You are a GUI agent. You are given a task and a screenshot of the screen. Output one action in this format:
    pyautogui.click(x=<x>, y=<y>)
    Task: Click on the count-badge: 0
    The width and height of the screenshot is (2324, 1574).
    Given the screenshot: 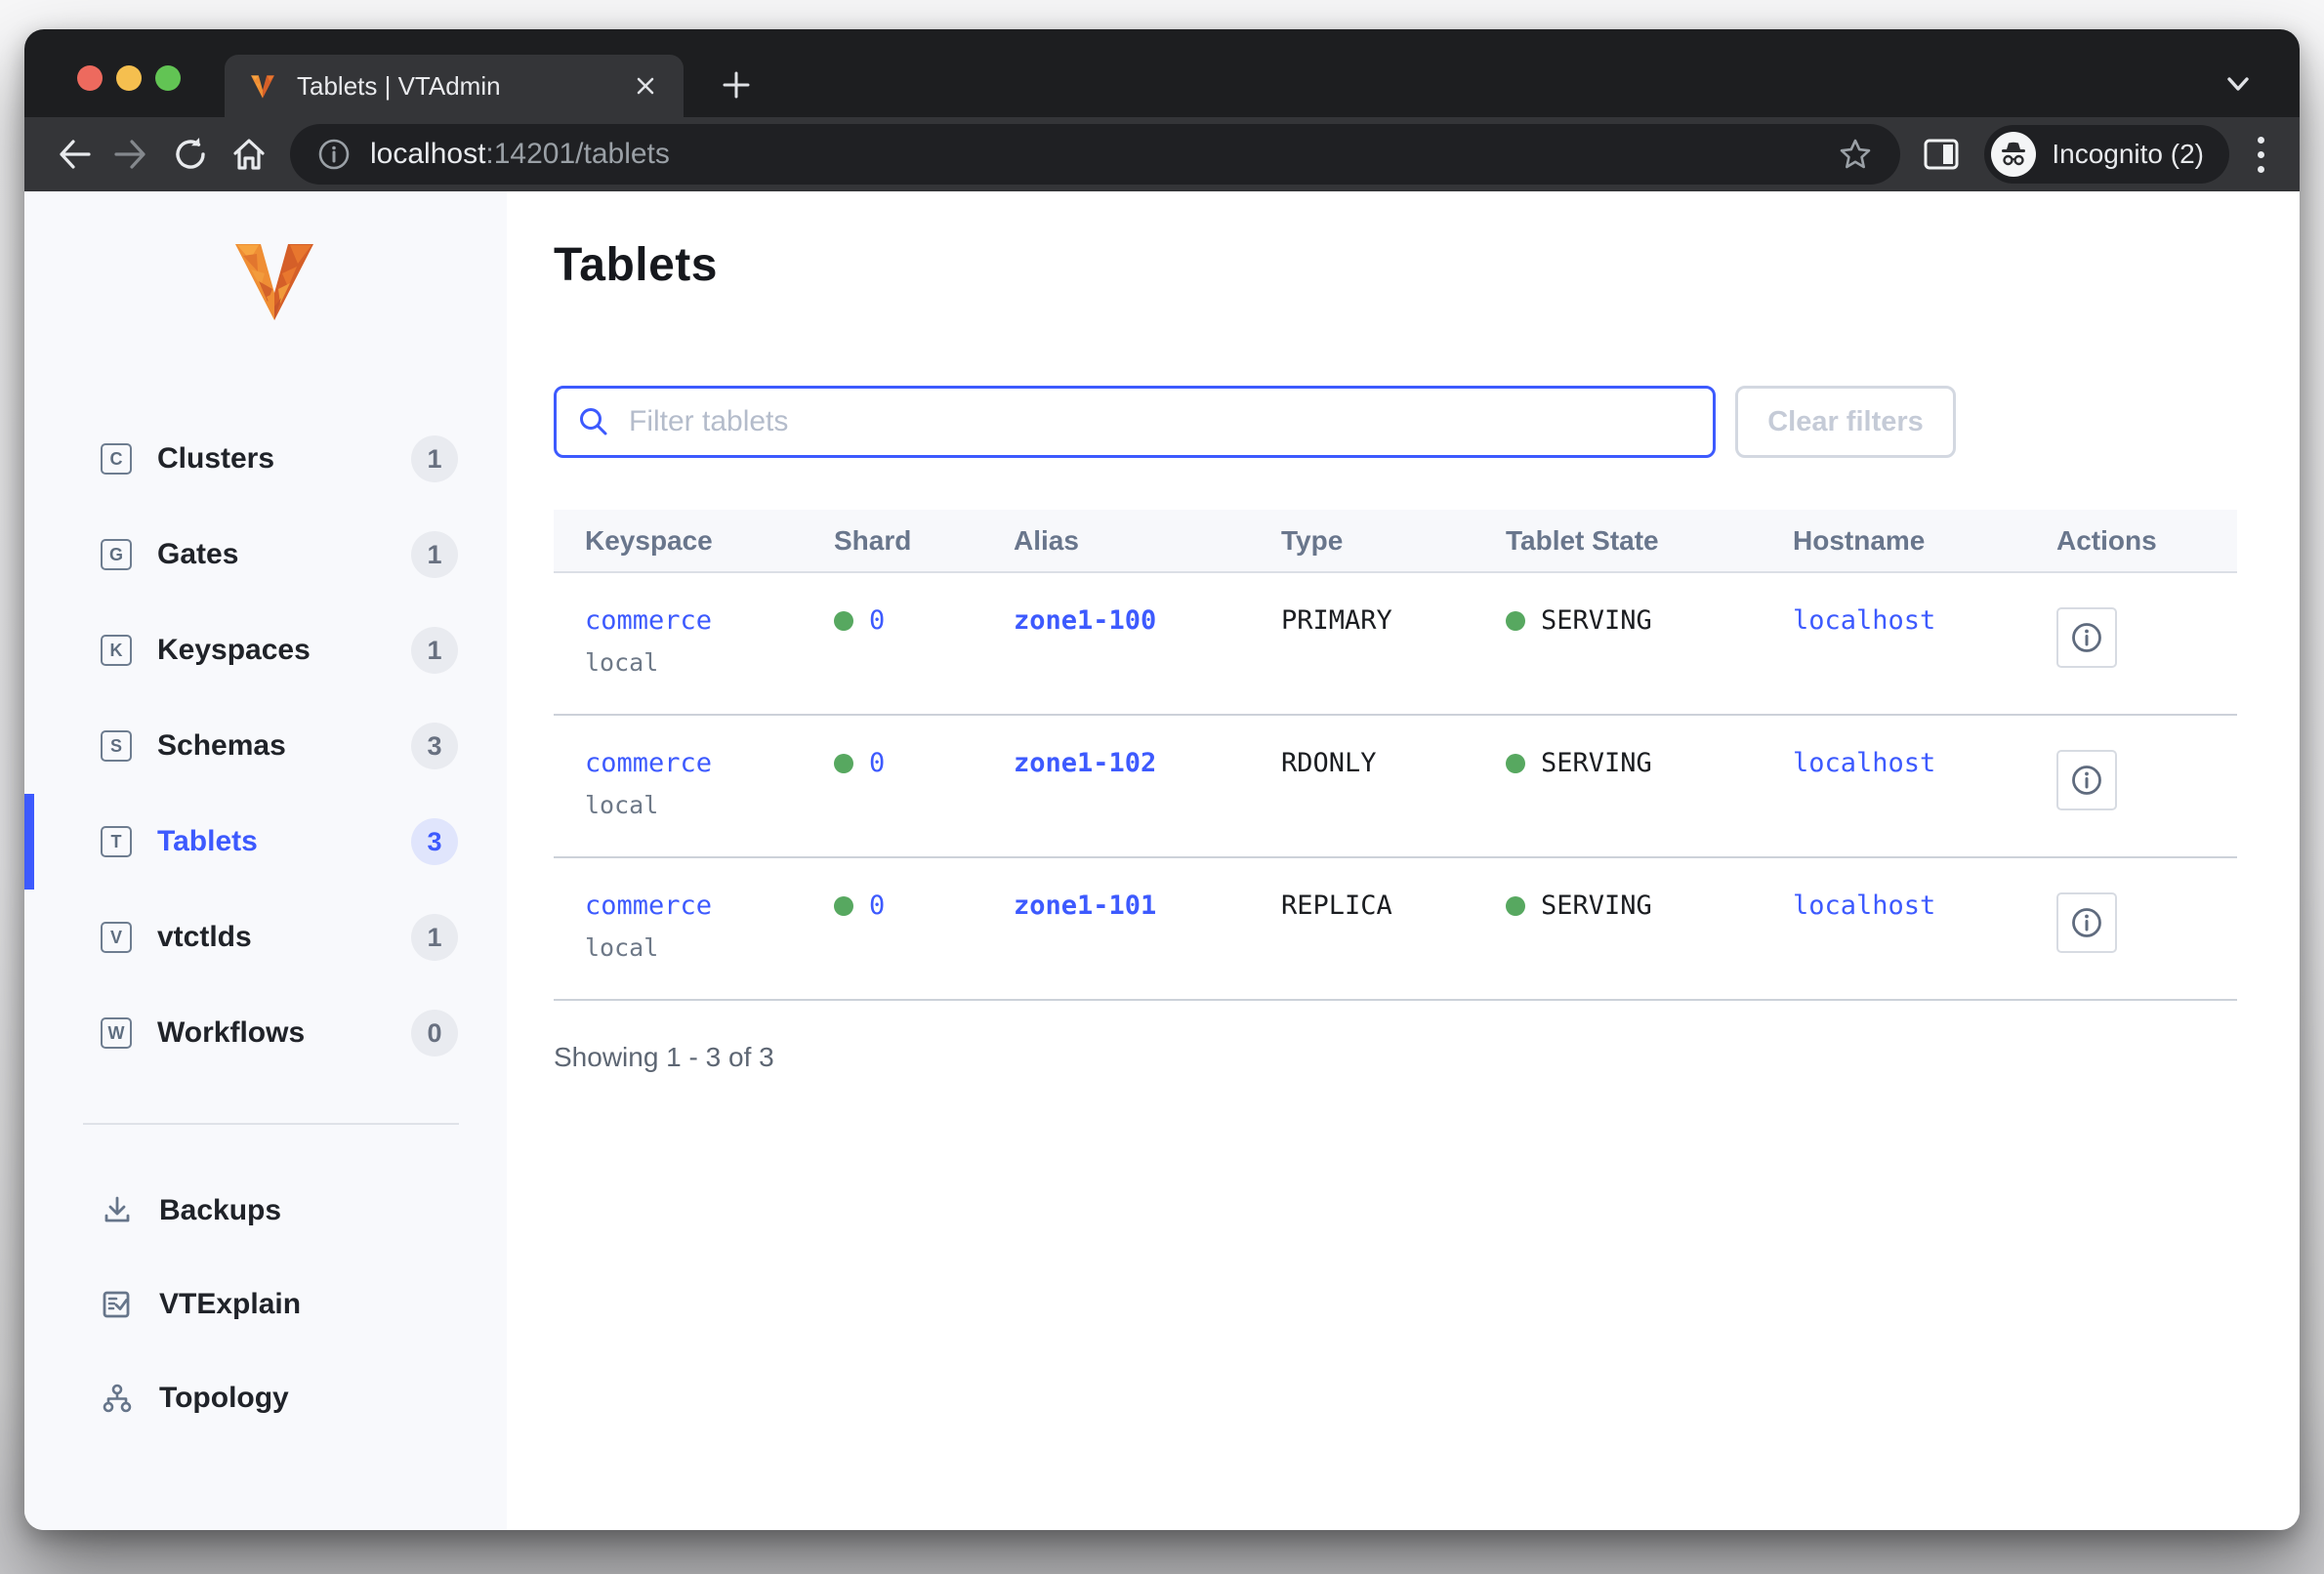 What is the action you would take?
    pyautogui.click(x=435, y=1033)
    